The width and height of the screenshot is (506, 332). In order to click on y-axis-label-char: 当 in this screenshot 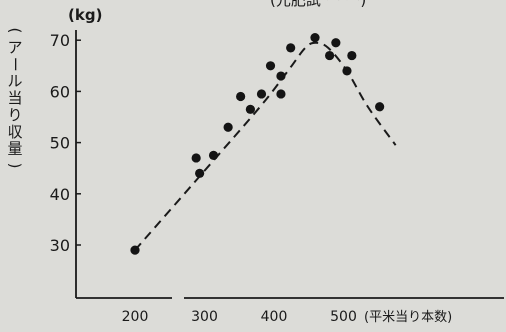, I will do `click(14, 98)`.